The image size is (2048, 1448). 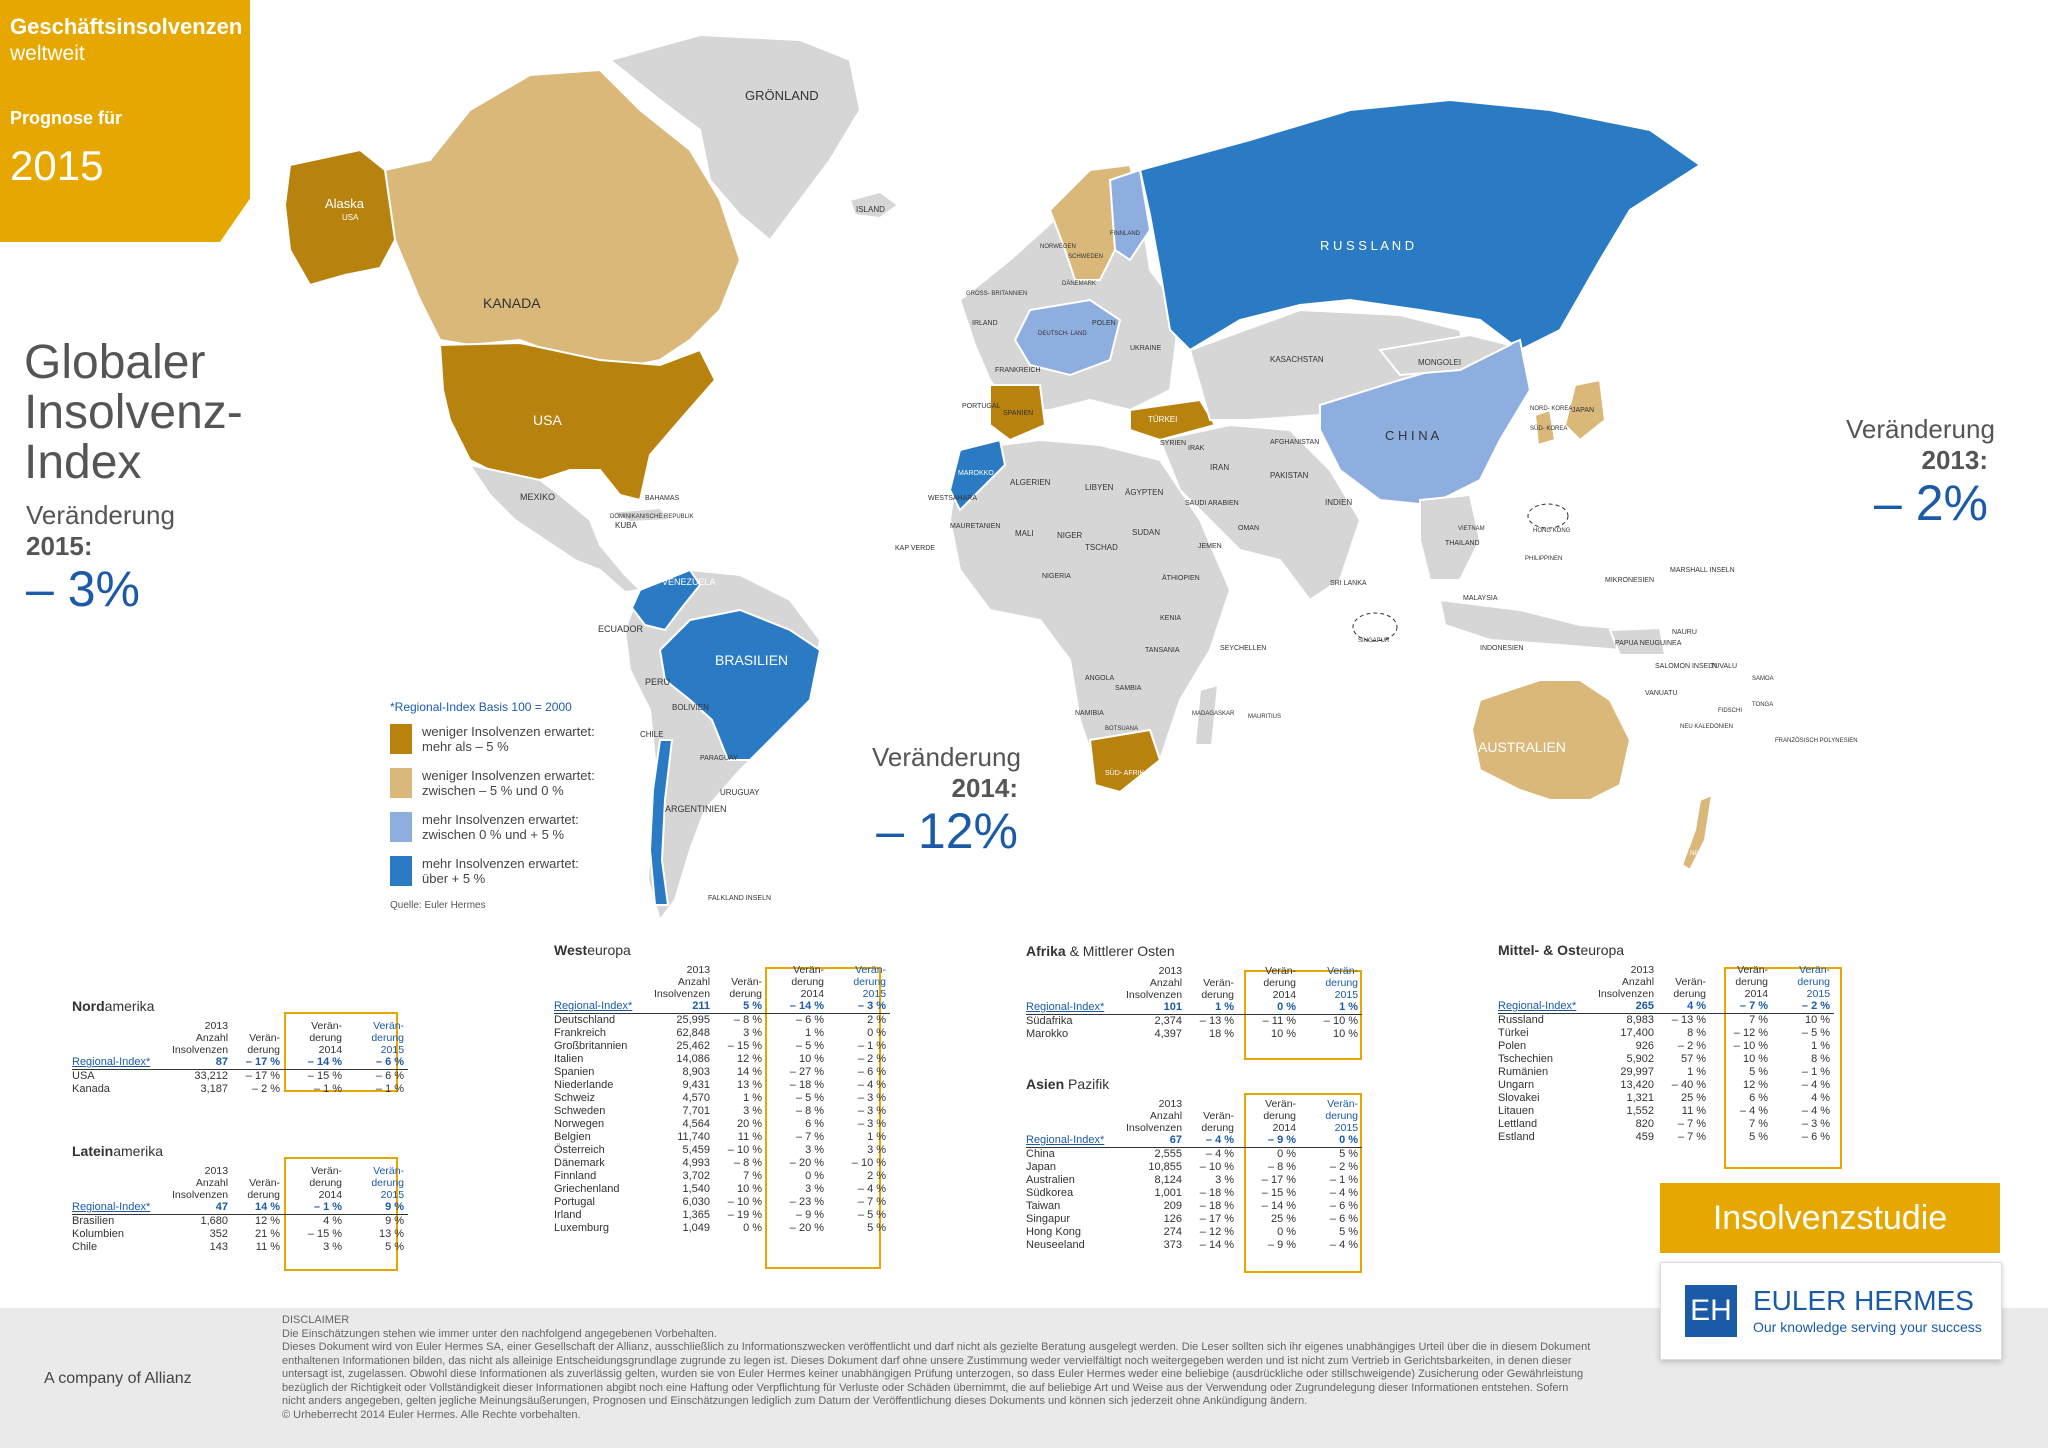 I want to click on land-mongolei, so click(x=1445, y=355).